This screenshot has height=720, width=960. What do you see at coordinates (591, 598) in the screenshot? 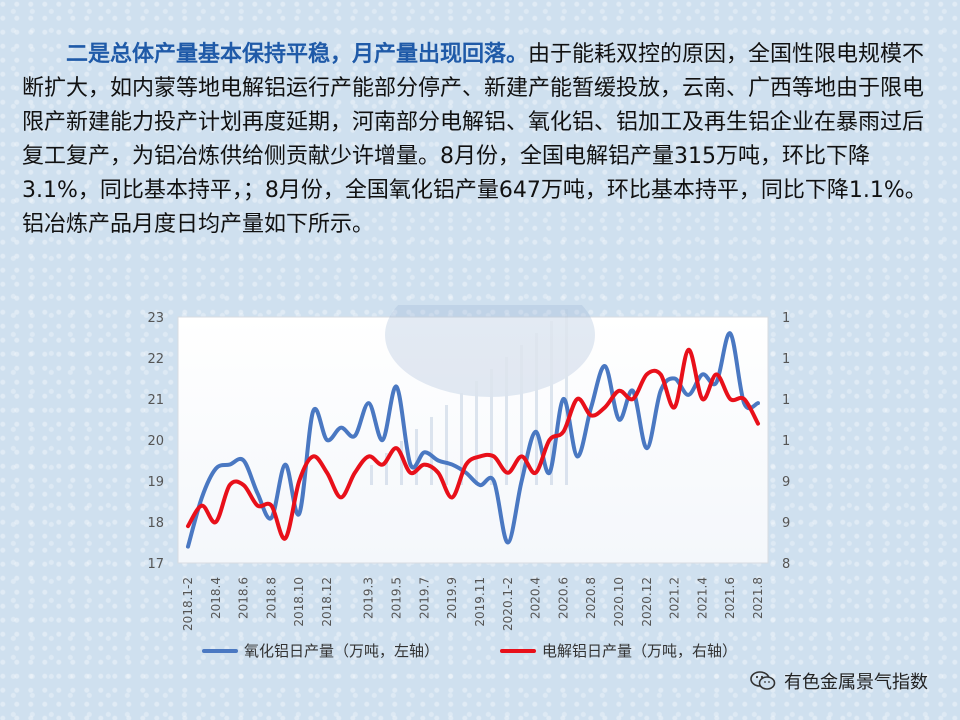
I see `x-tick-label: 2020.8` at bounding box center [591, 598].